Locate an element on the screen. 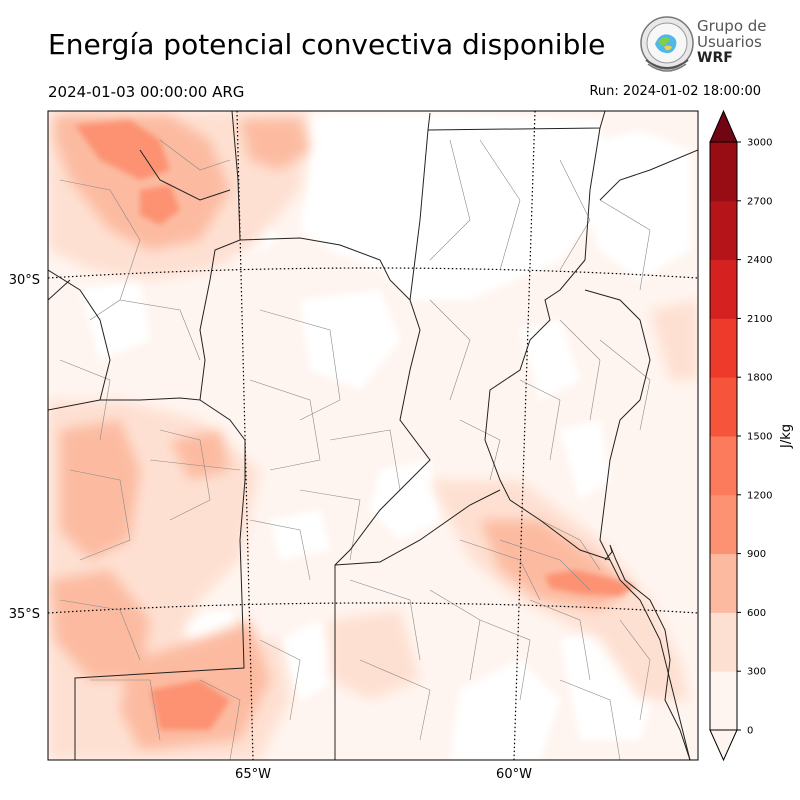 This screenshot has width=800, height=800. lon-label-60w: 60°W is located at coordinates (514, 774).